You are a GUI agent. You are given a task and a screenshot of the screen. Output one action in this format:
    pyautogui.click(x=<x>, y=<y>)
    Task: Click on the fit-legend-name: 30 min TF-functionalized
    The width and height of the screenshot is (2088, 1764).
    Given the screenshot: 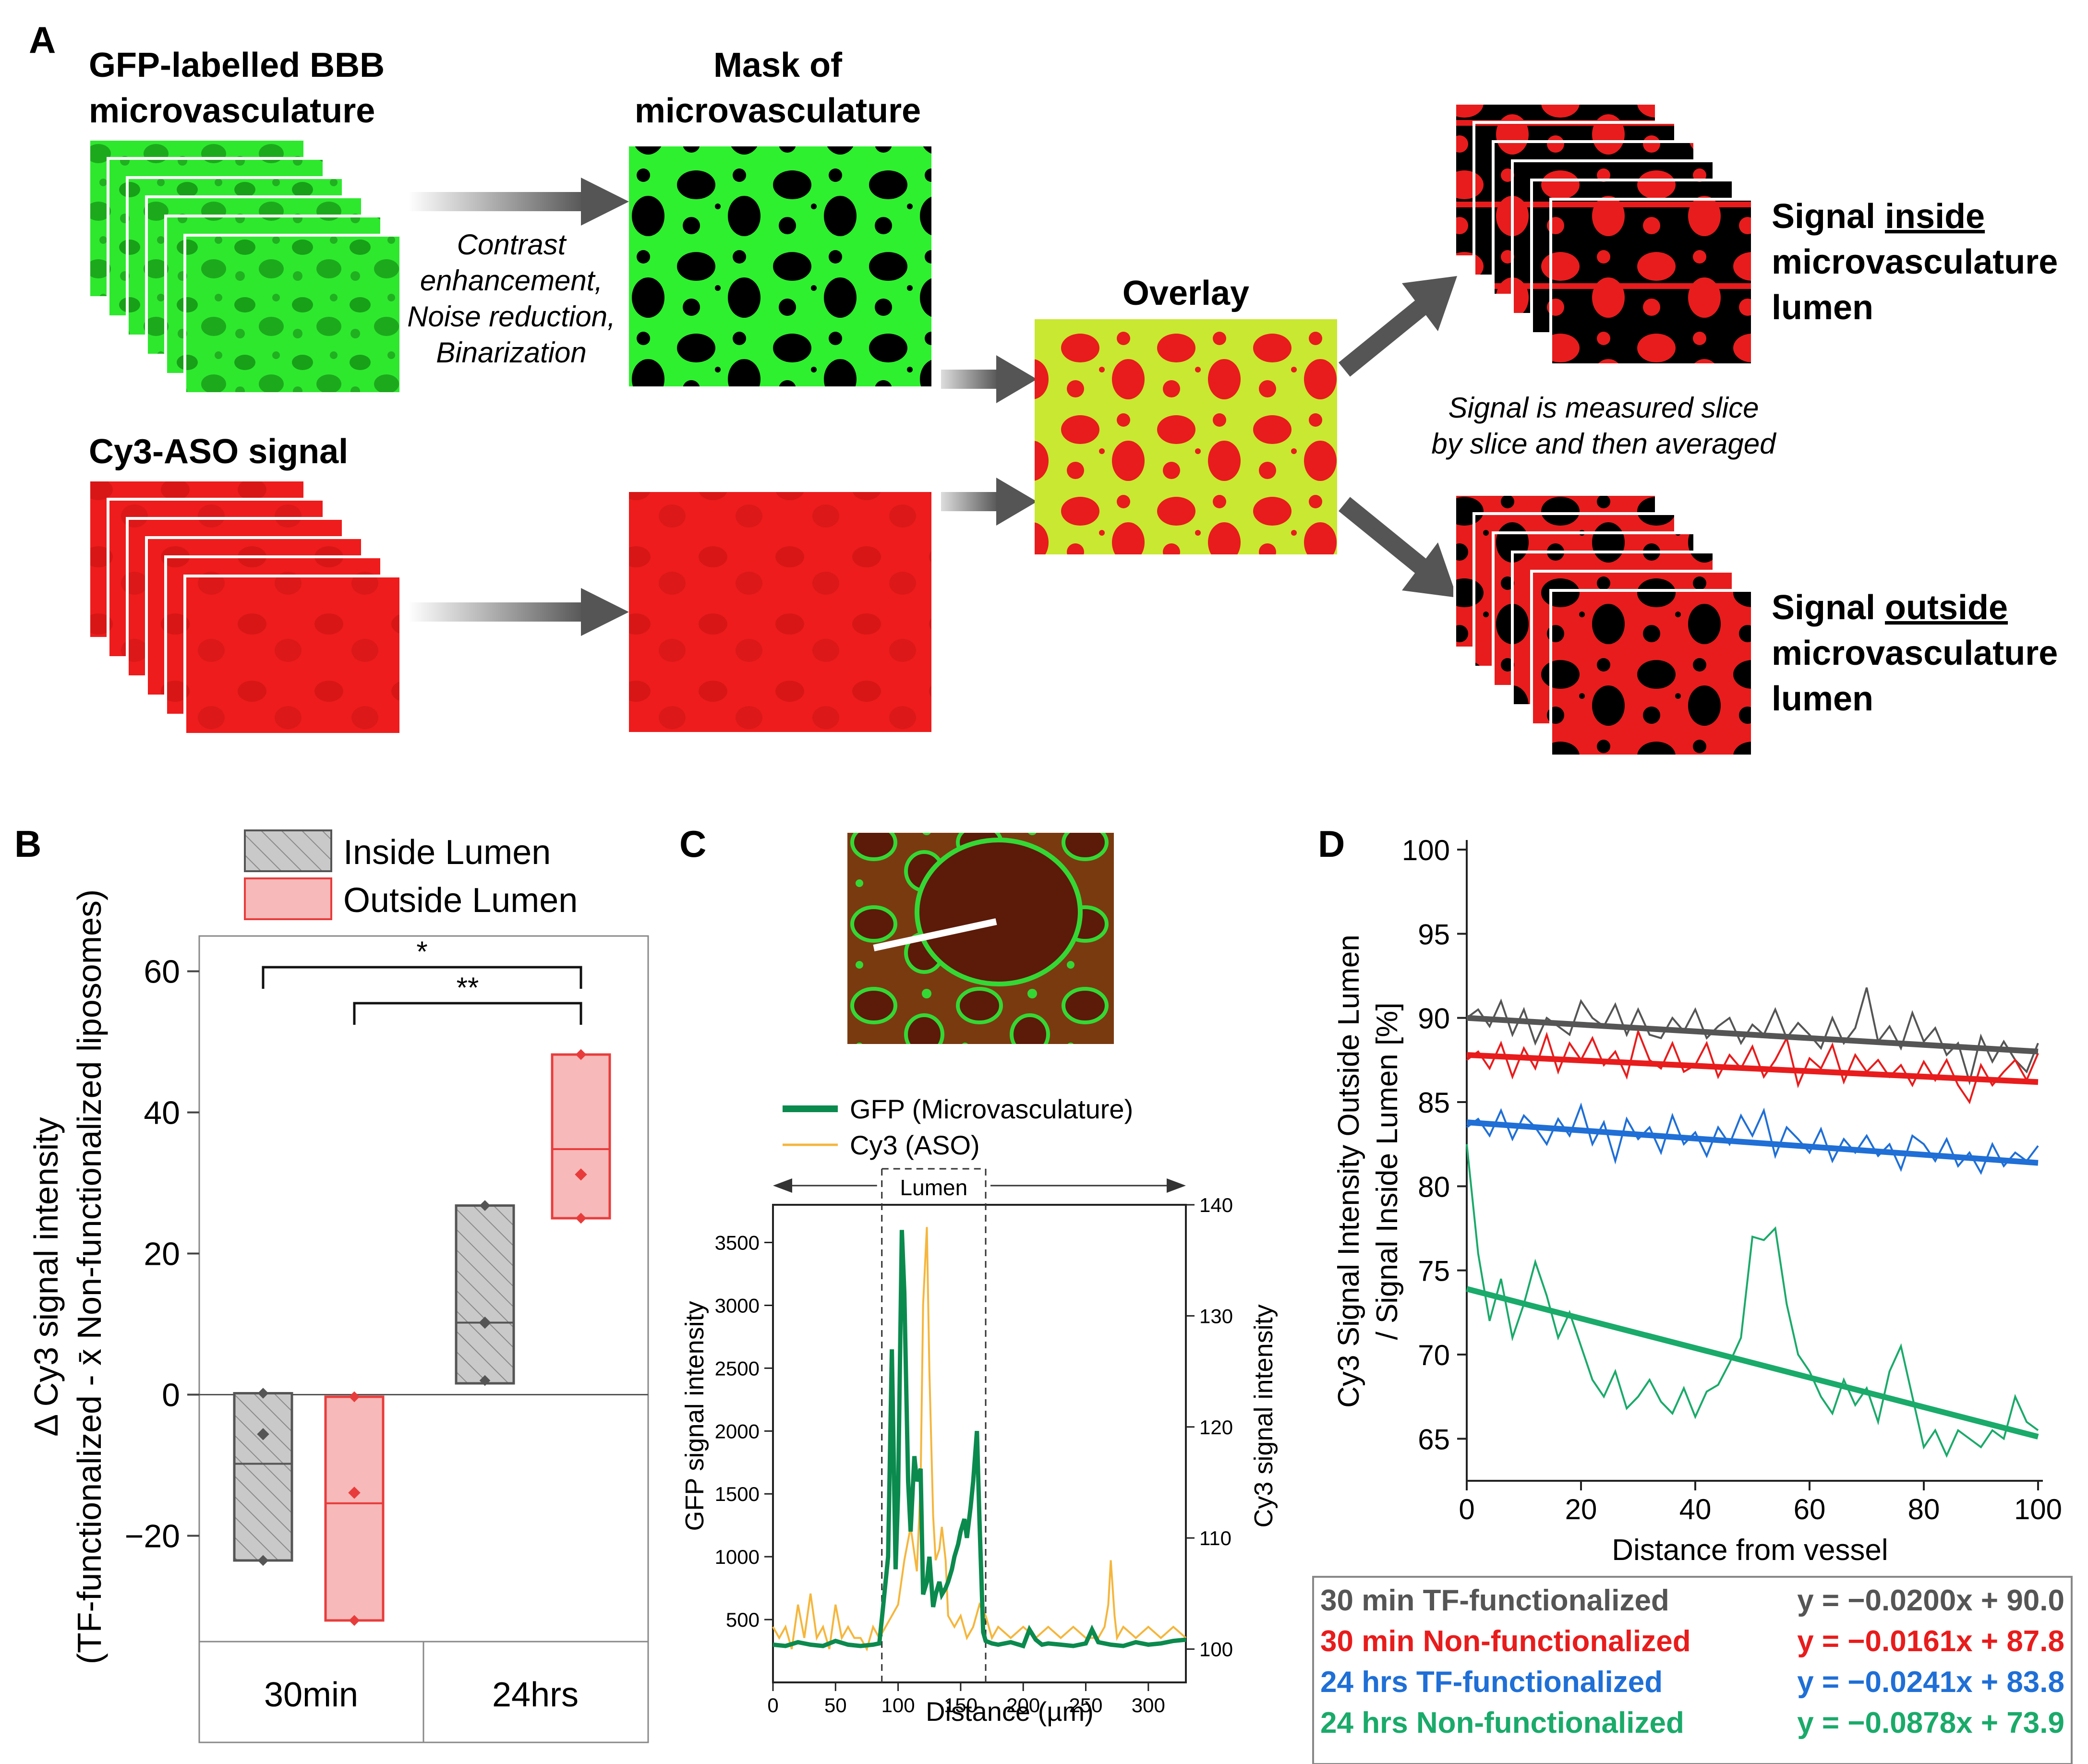 What is the action you would take?
    pyautogui.click(x=1494, y=1601)
    